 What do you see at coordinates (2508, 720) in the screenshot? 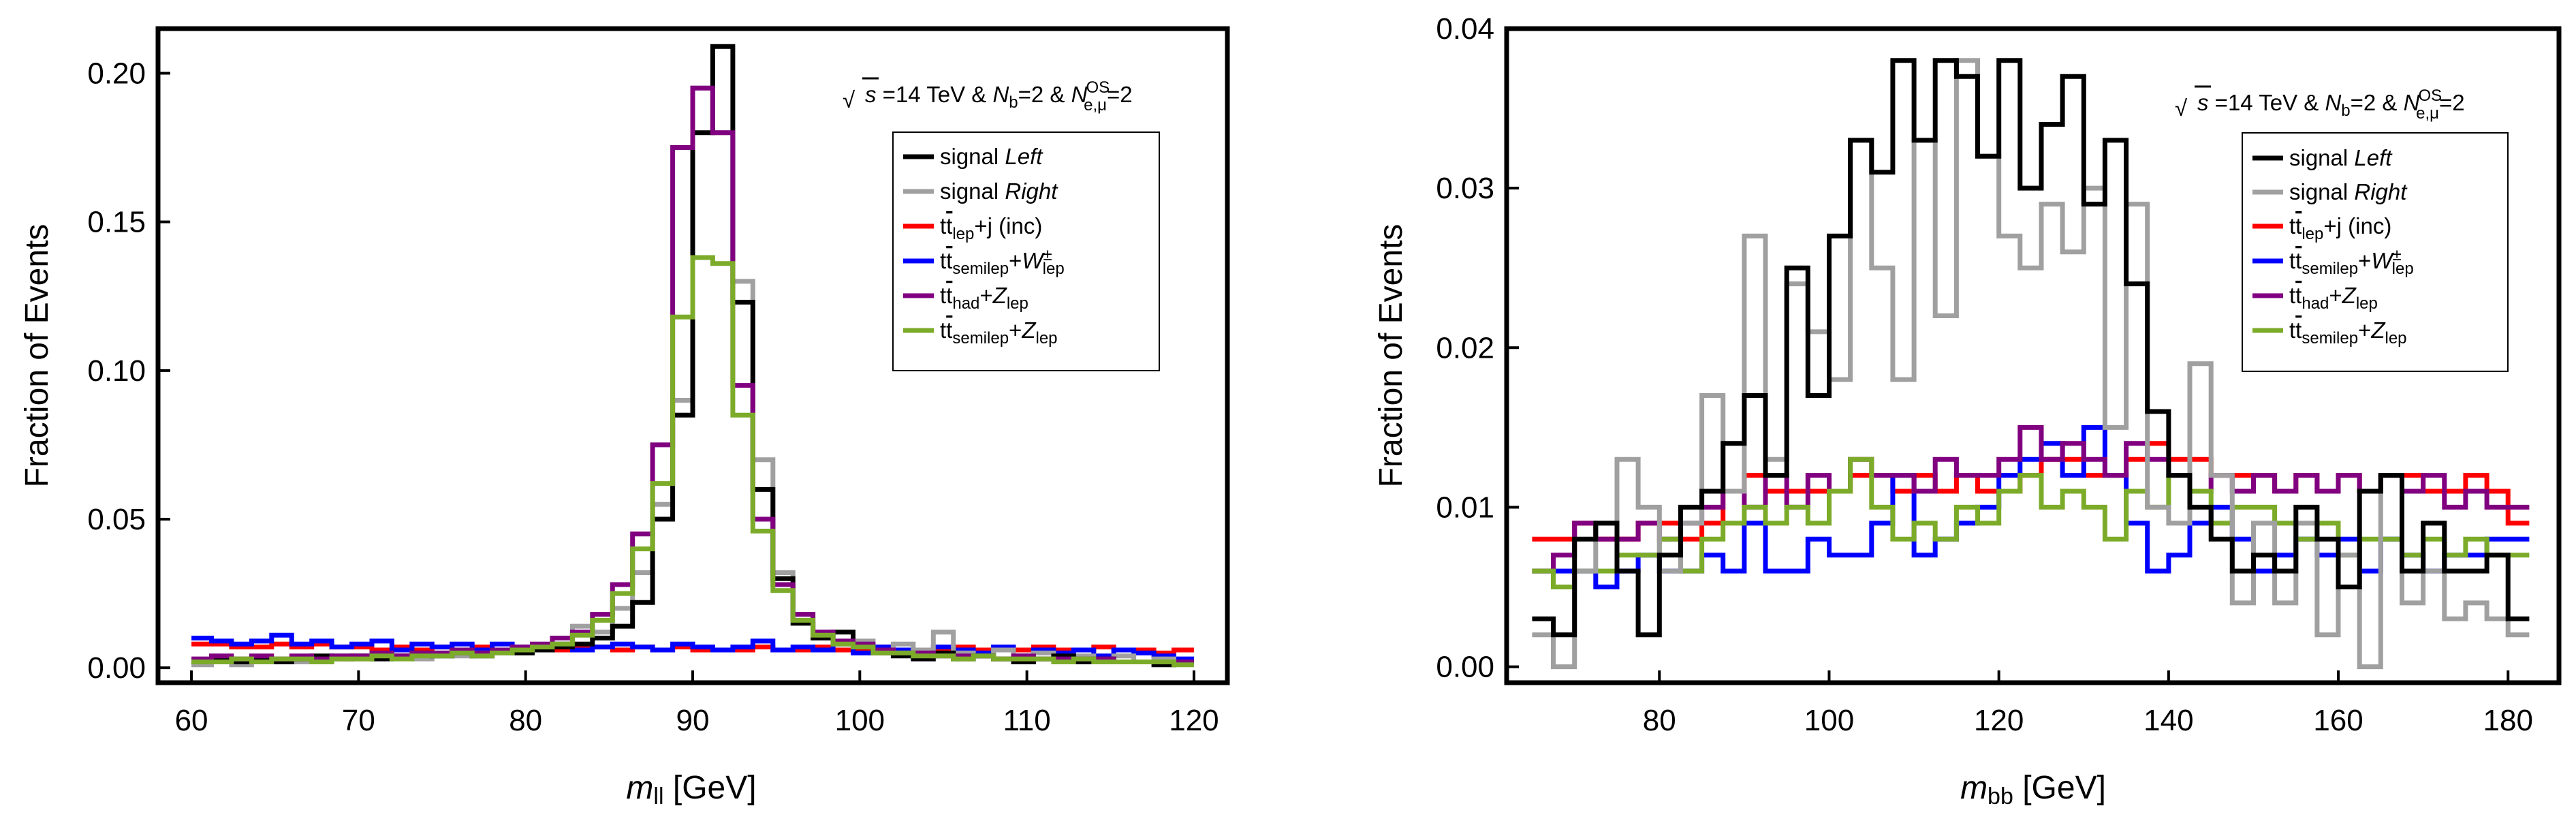
I see `right-x-tick-label: 180` at bounding box center [2508, 720].